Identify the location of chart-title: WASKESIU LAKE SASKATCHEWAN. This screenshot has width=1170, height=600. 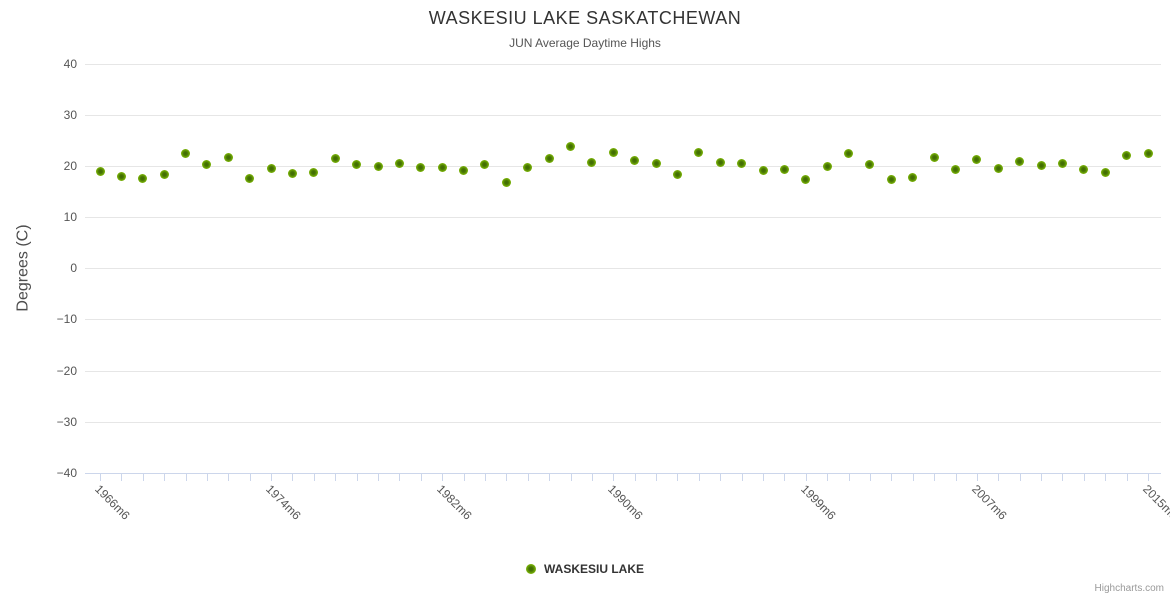
(585, 18).